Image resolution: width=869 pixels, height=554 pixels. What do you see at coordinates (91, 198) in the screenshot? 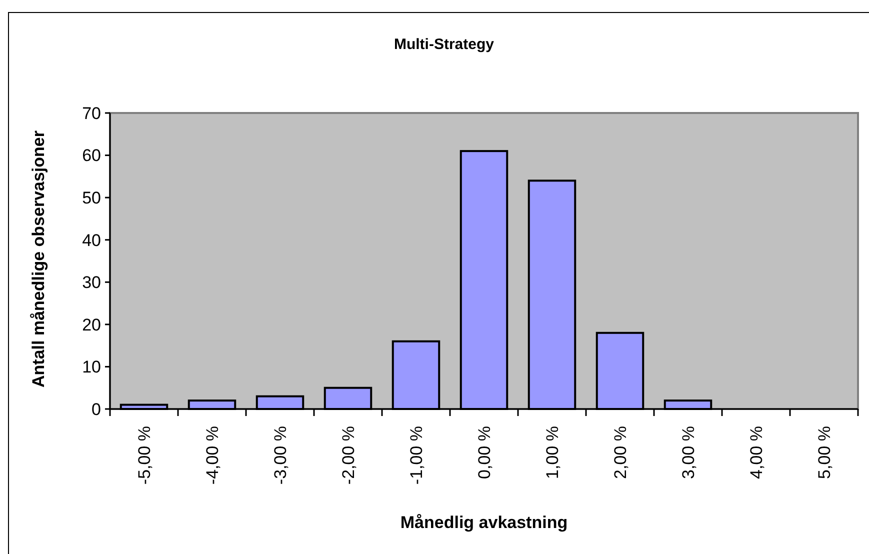
I see `y-tick-label: 50` at bounding box center [91, 198].